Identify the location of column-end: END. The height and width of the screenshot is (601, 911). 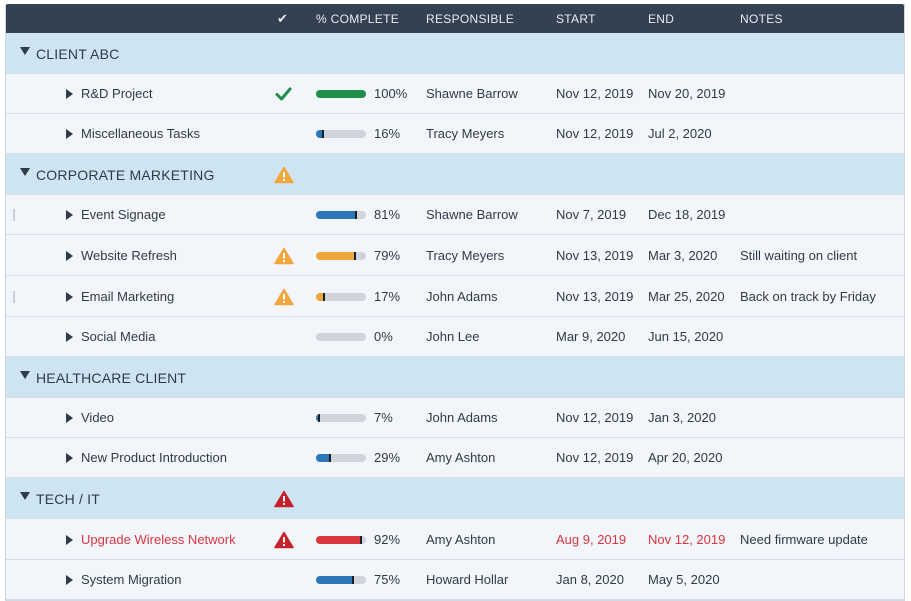
(661, 19).